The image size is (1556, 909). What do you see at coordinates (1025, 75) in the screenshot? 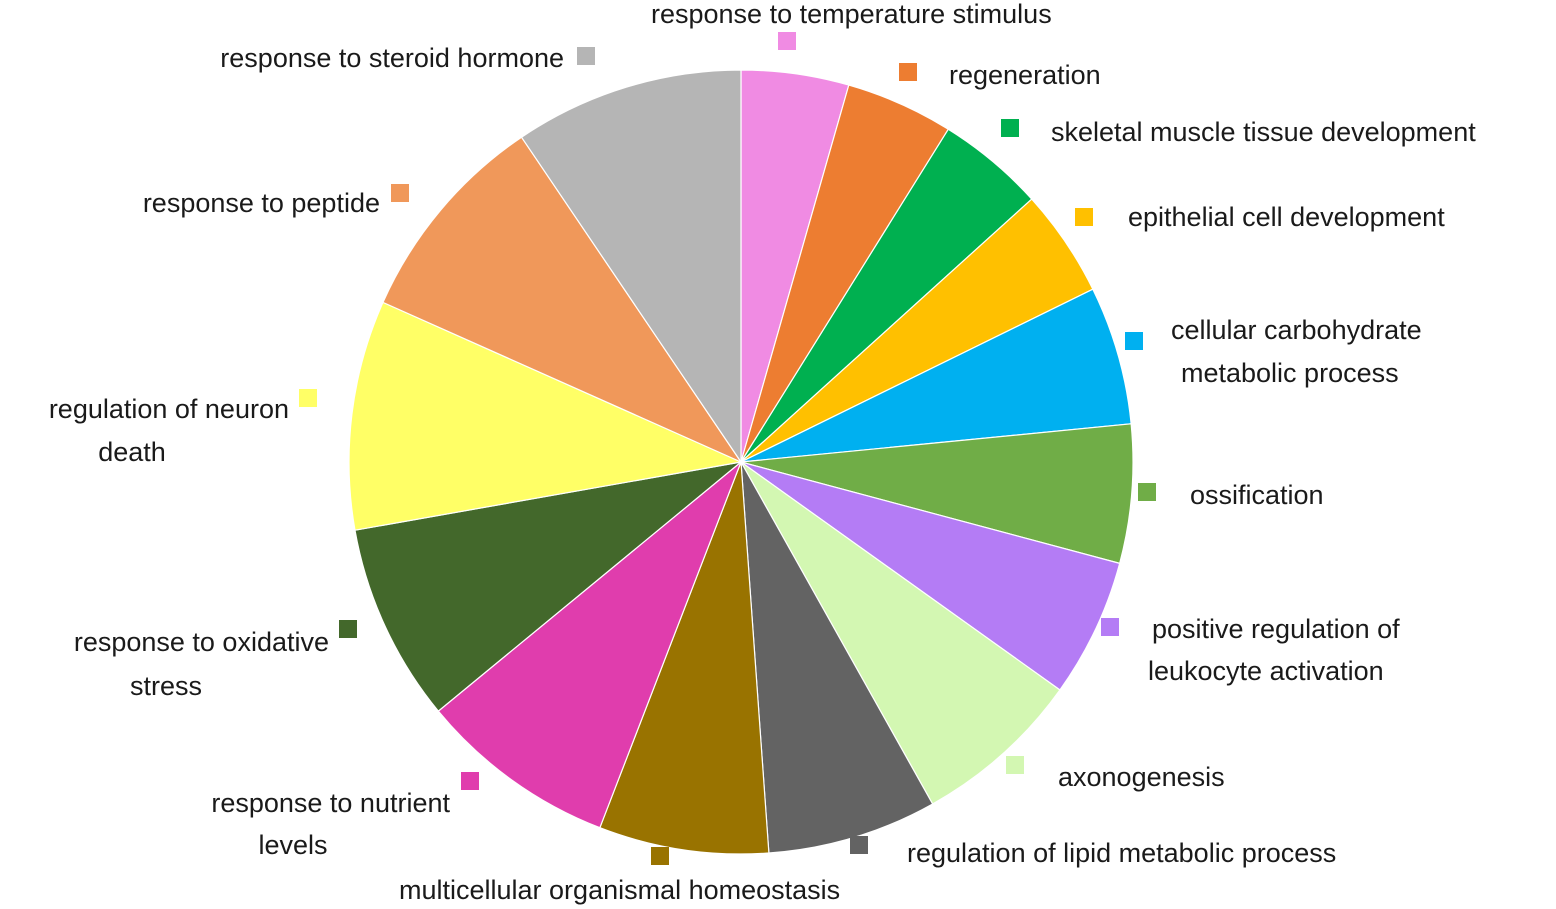
I see `slice-label-regeneration: regeneration` at bounding box center [1025, 75].